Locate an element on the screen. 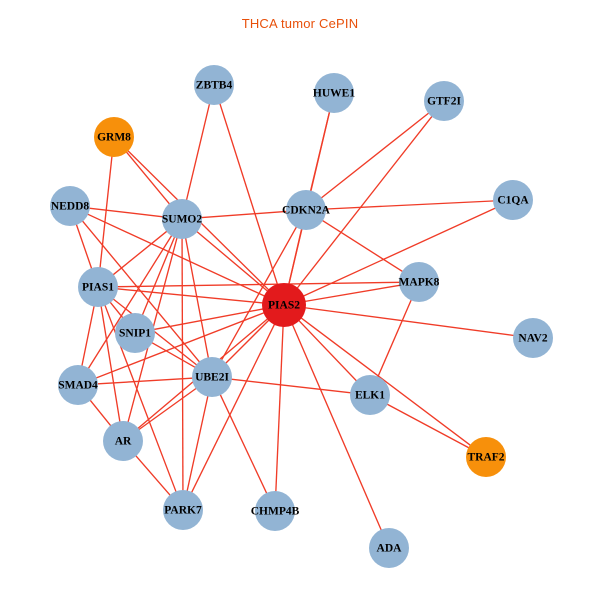 The image size is (600, 600). graph-node-grm8: GRM8 is located at coordinates (114, 137).